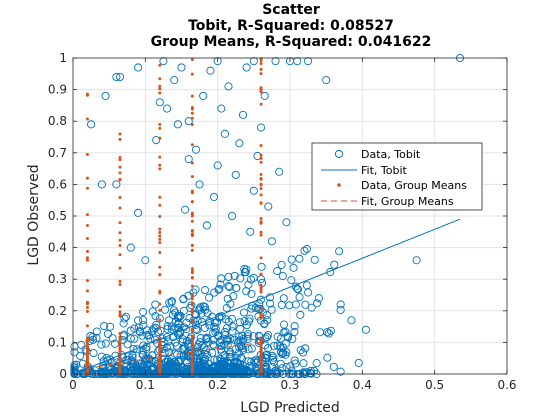 The image size is (560, 420). What do you see at coordinates (391, 154) in the screenshot?
I see `legend-label-data-tobit: Data, Tobit` at bounding box center [391, 154].